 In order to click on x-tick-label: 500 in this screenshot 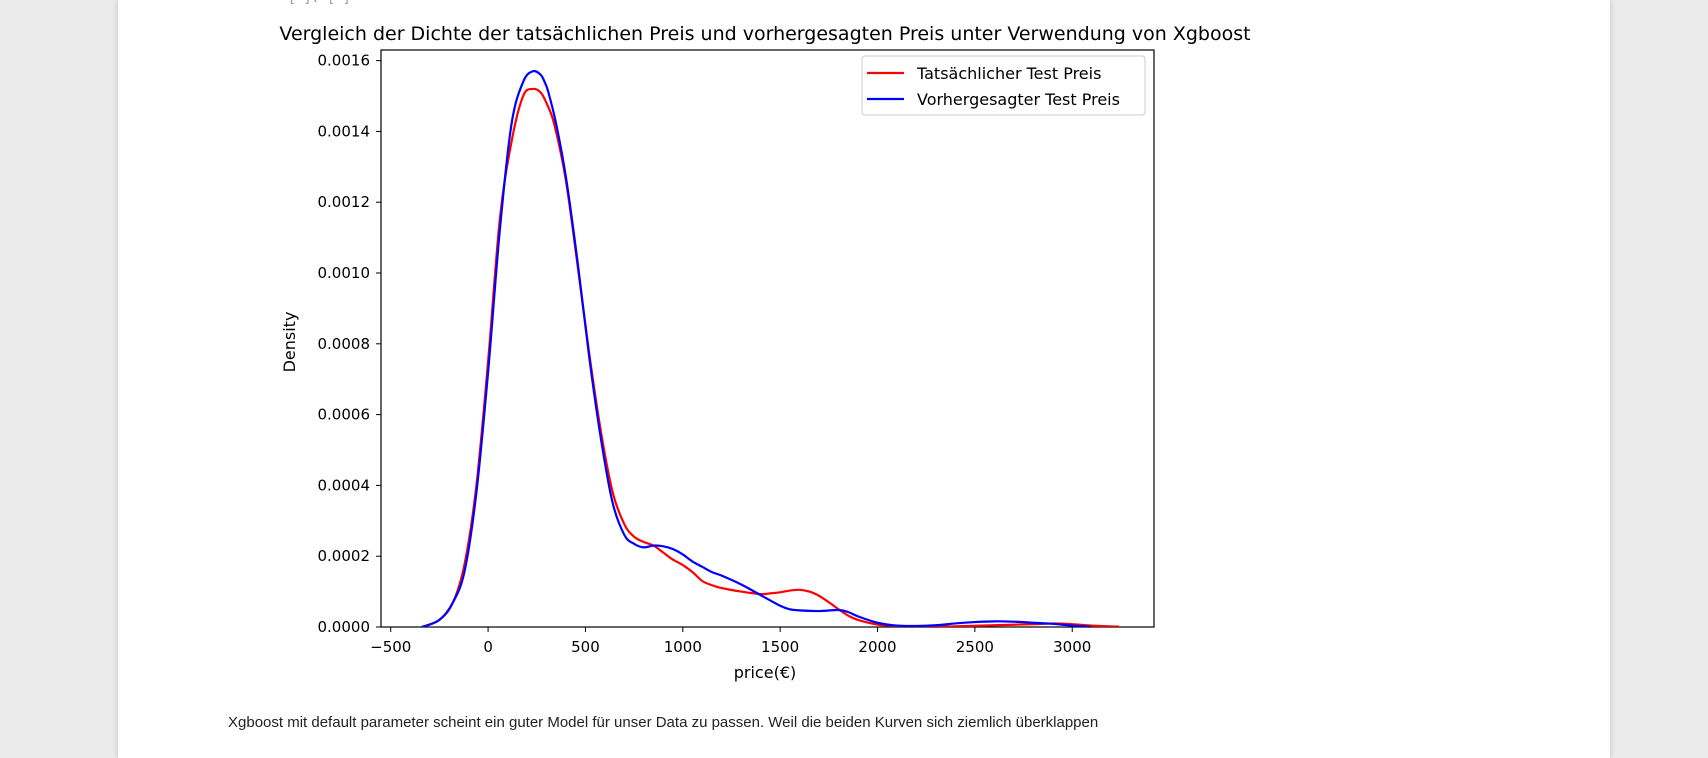, I will do `click(585, 647)`.